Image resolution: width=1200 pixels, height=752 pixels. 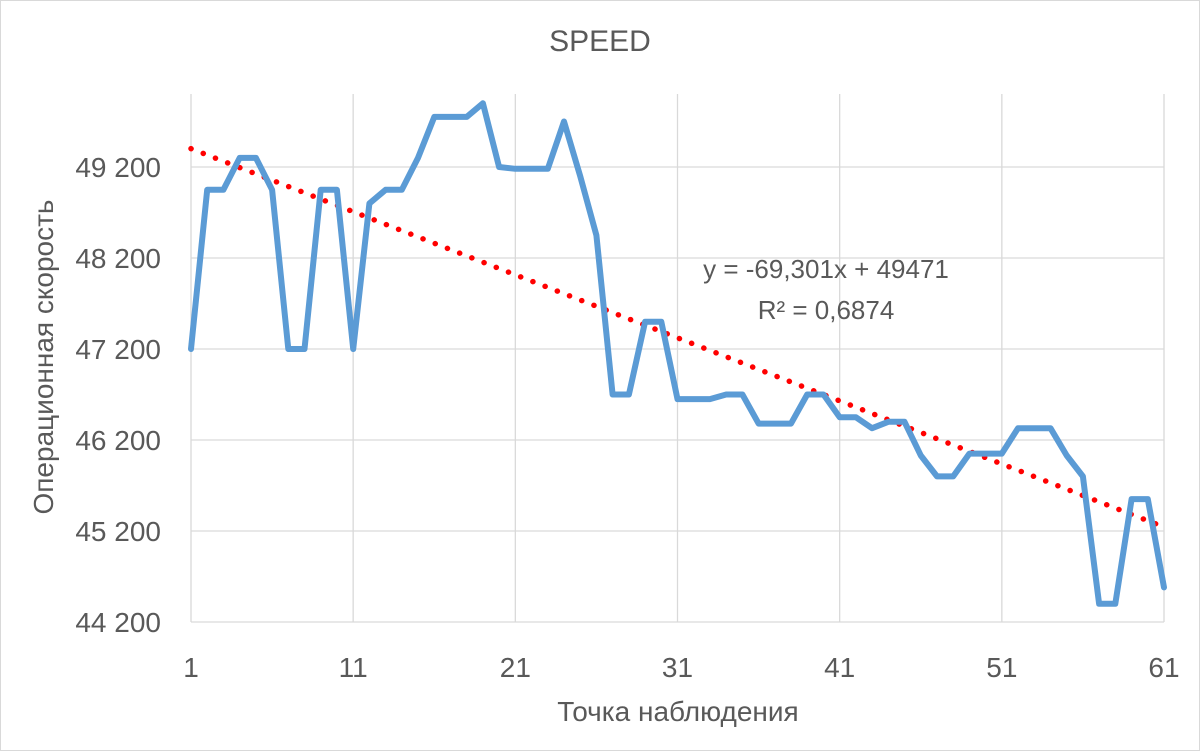 I want to click on x-tick-labels: 1 11 21 31 41 51 61, so click(x=681, y=667).